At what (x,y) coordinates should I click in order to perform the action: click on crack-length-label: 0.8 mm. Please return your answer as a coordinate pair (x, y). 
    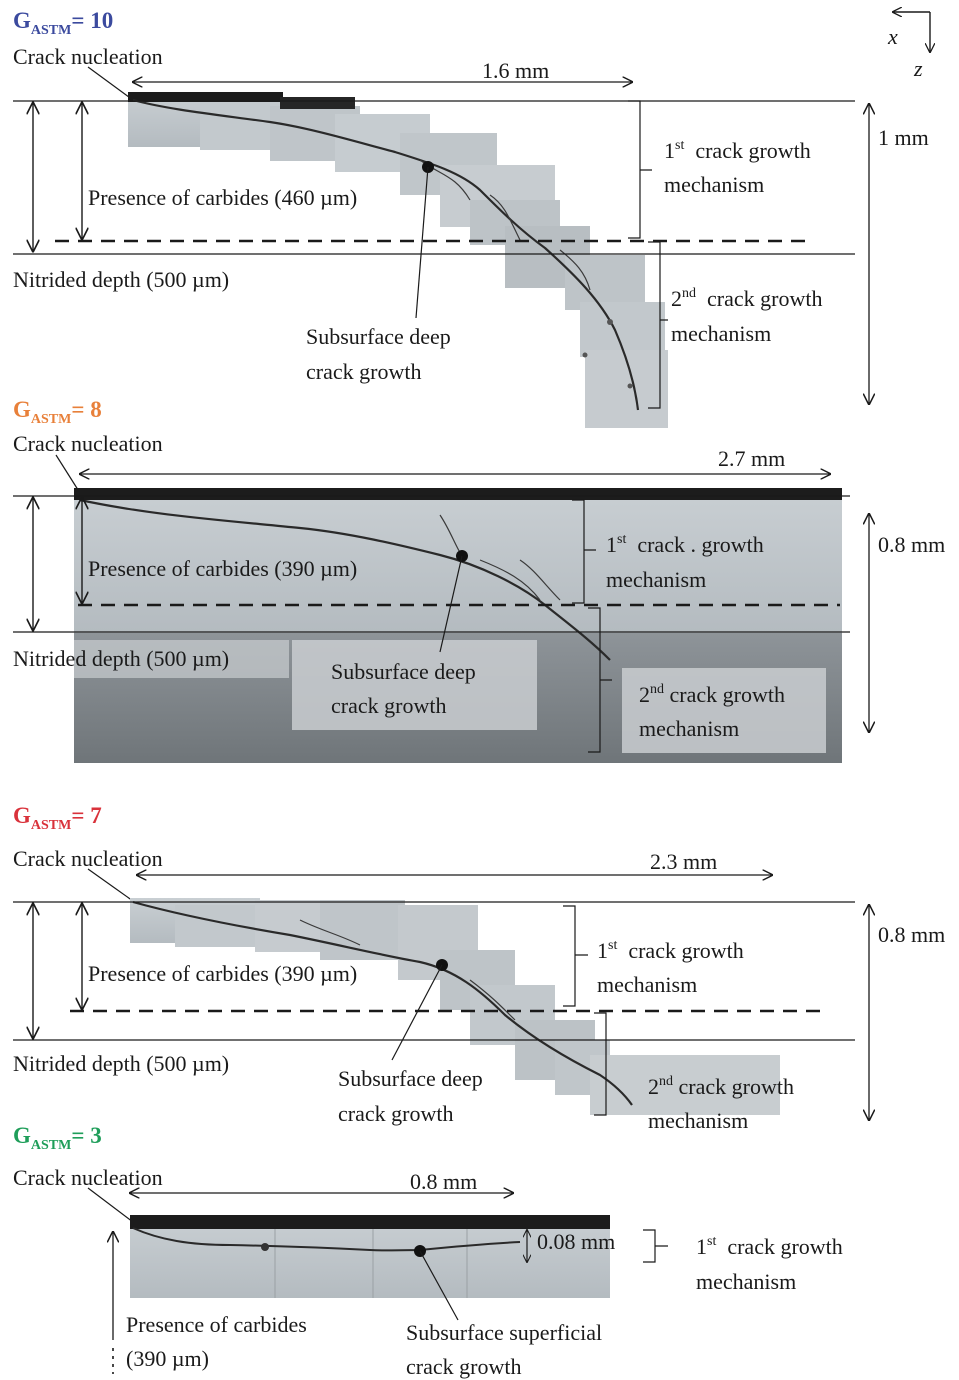
    Looking at the image, I should click on (443, 1181).